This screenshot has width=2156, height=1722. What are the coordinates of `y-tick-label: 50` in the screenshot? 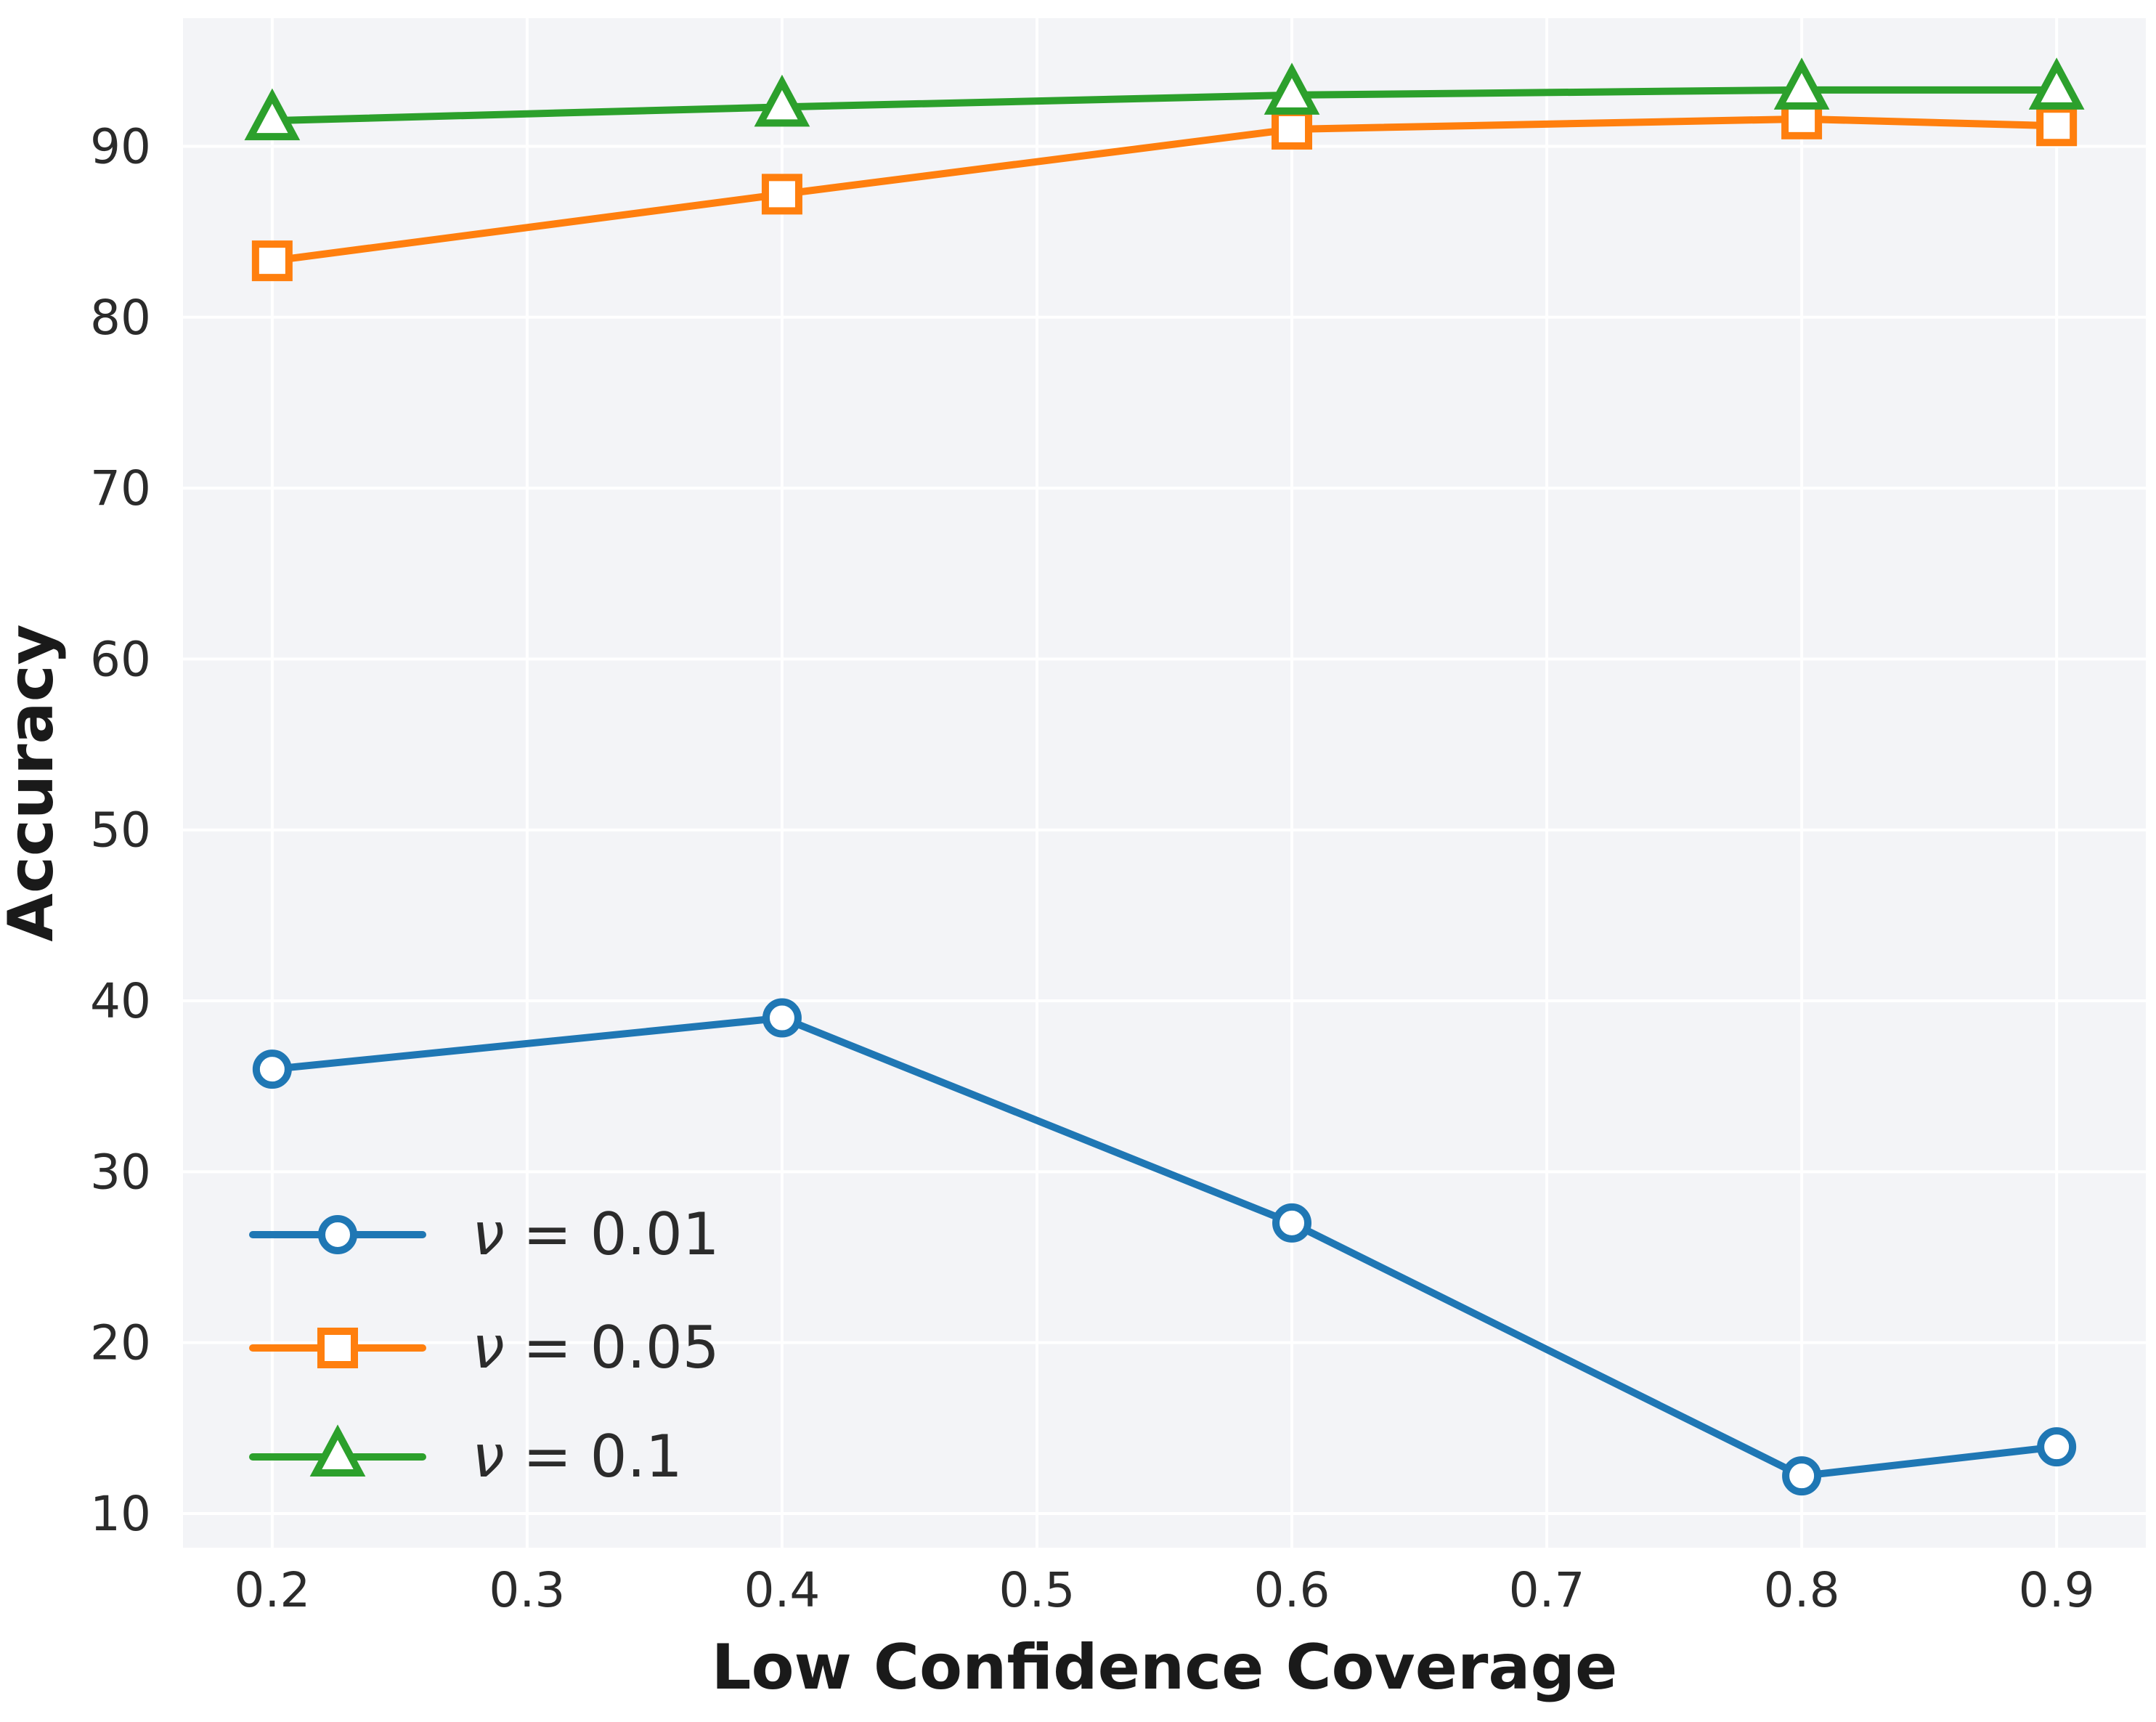 It's located at (120, 830).